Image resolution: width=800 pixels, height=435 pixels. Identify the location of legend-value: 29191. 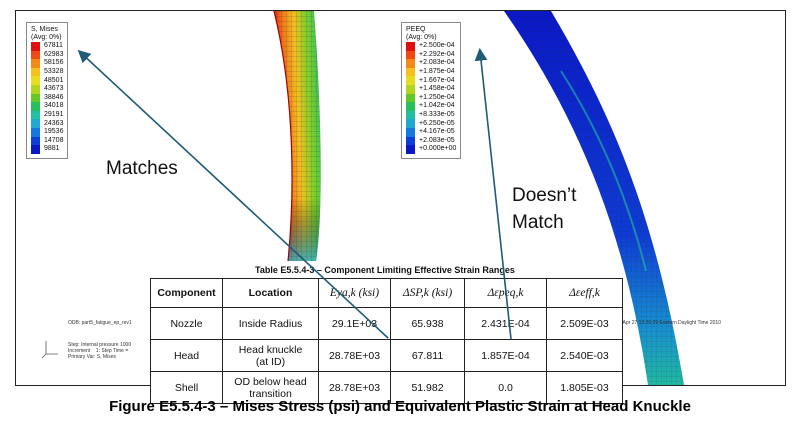
(54, 115).